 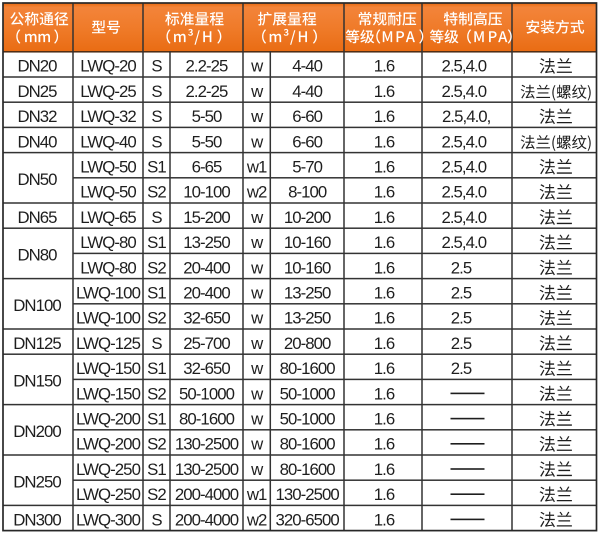 I want to click on svg-text: 6-65, so click(x=207, y=167).